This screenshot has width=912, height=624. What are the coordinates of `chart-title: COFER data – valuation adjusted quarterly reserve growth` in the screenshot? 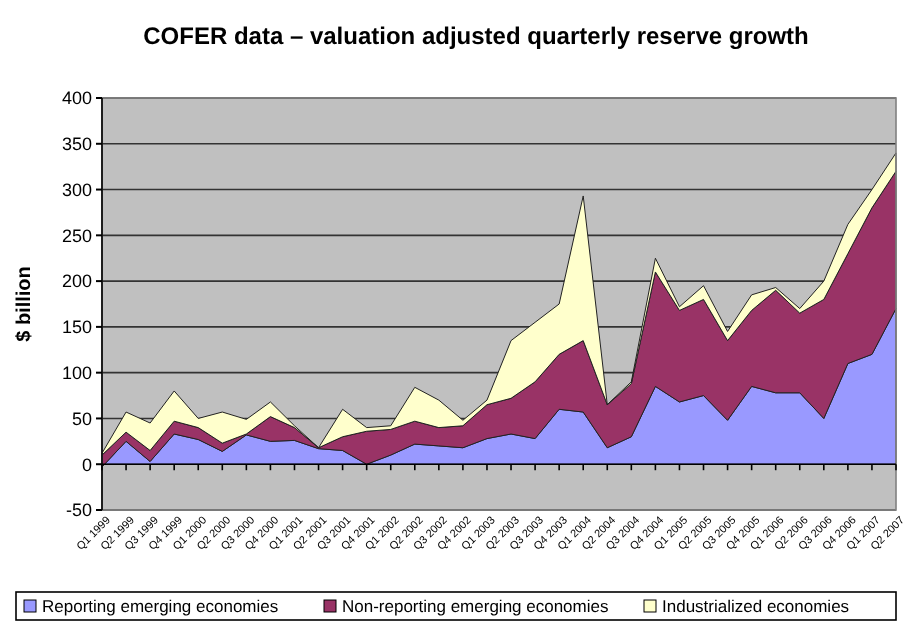 It's located at (476, 36).